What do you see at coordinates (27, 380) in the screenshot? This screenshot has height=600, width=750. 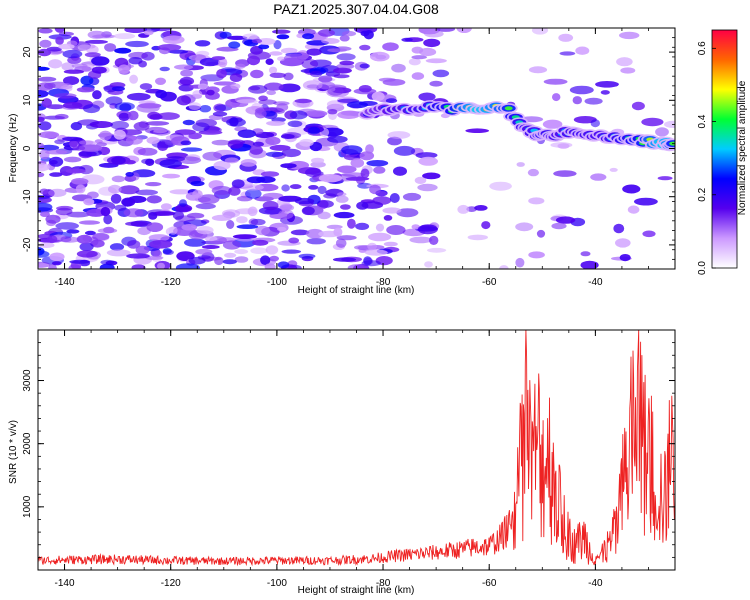 I see `y-tick-label: 3000` at bounding box center [27, 380].